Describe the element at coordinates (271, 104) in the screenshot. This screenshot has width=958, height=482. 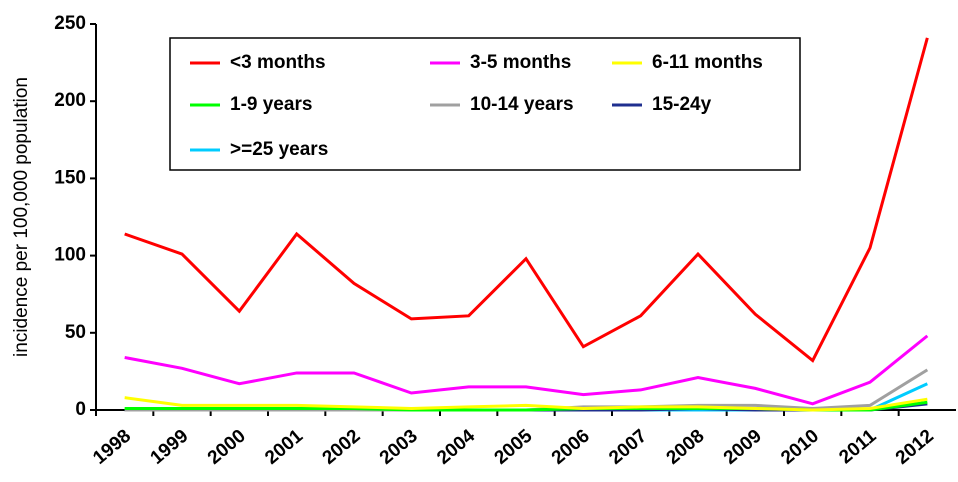
I see `legend-label: 1-9 years` at that location.